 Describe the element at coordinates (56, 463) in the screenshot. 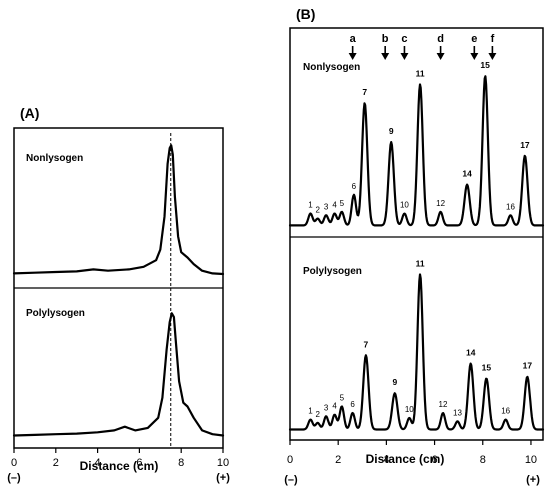

I see `panel-a-x-tick-label: 2` at that location.